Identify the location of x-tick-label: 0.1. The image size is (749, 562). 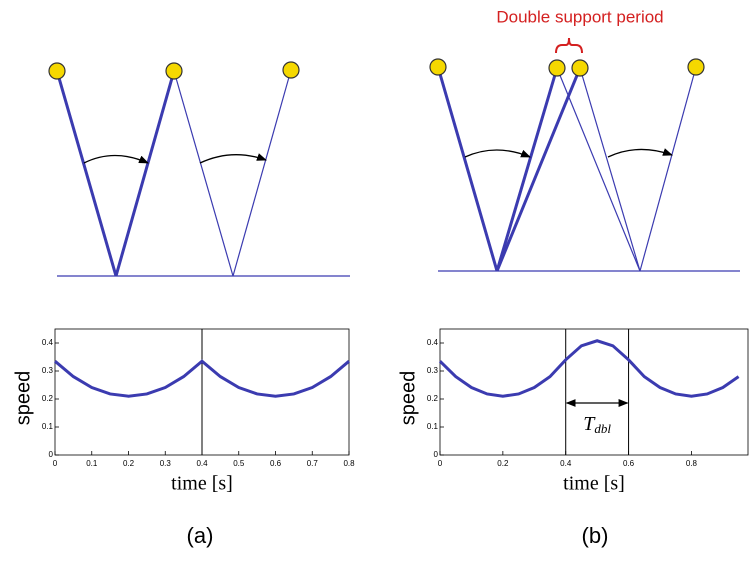
(92, 463).